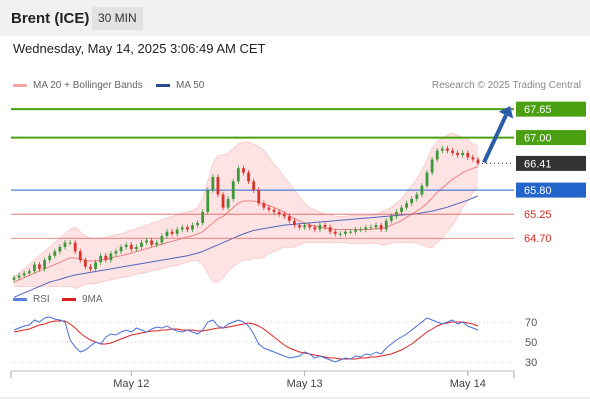  Describe the element at coordinates (20, 299) in the screenshot. I see `legend-swatch-rsi` at that location.